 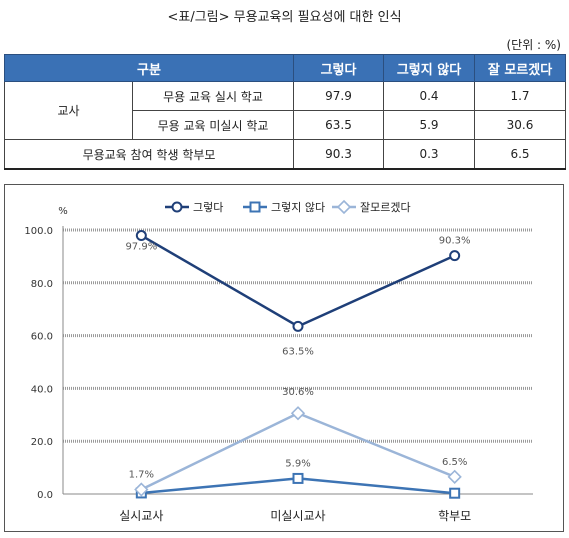 I want to click on y-tick-label: 0.0, so click(x=45, y=495).